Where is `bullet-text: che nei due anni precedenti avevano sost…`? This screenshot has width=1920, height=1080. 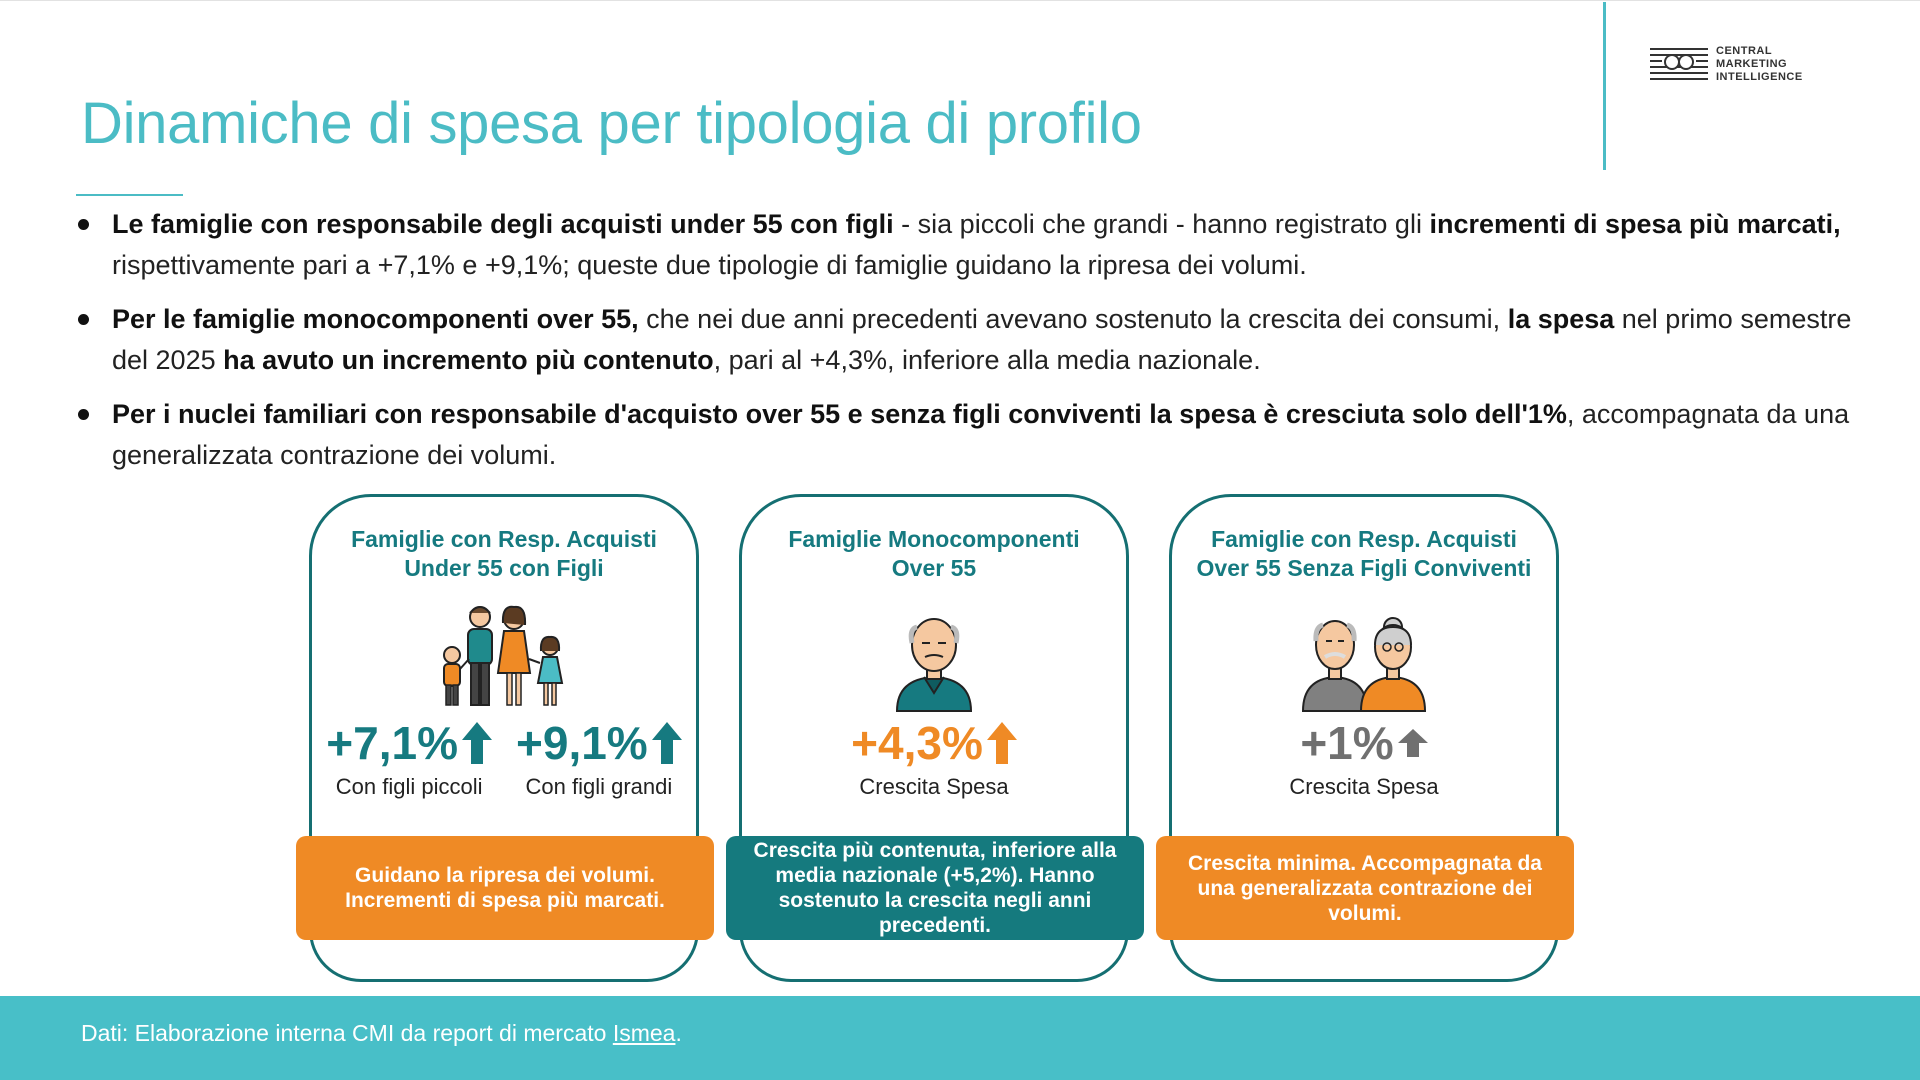 bullet-text: che nei due anni precedenti avevano sost… is located at coordinates (1073, 319).